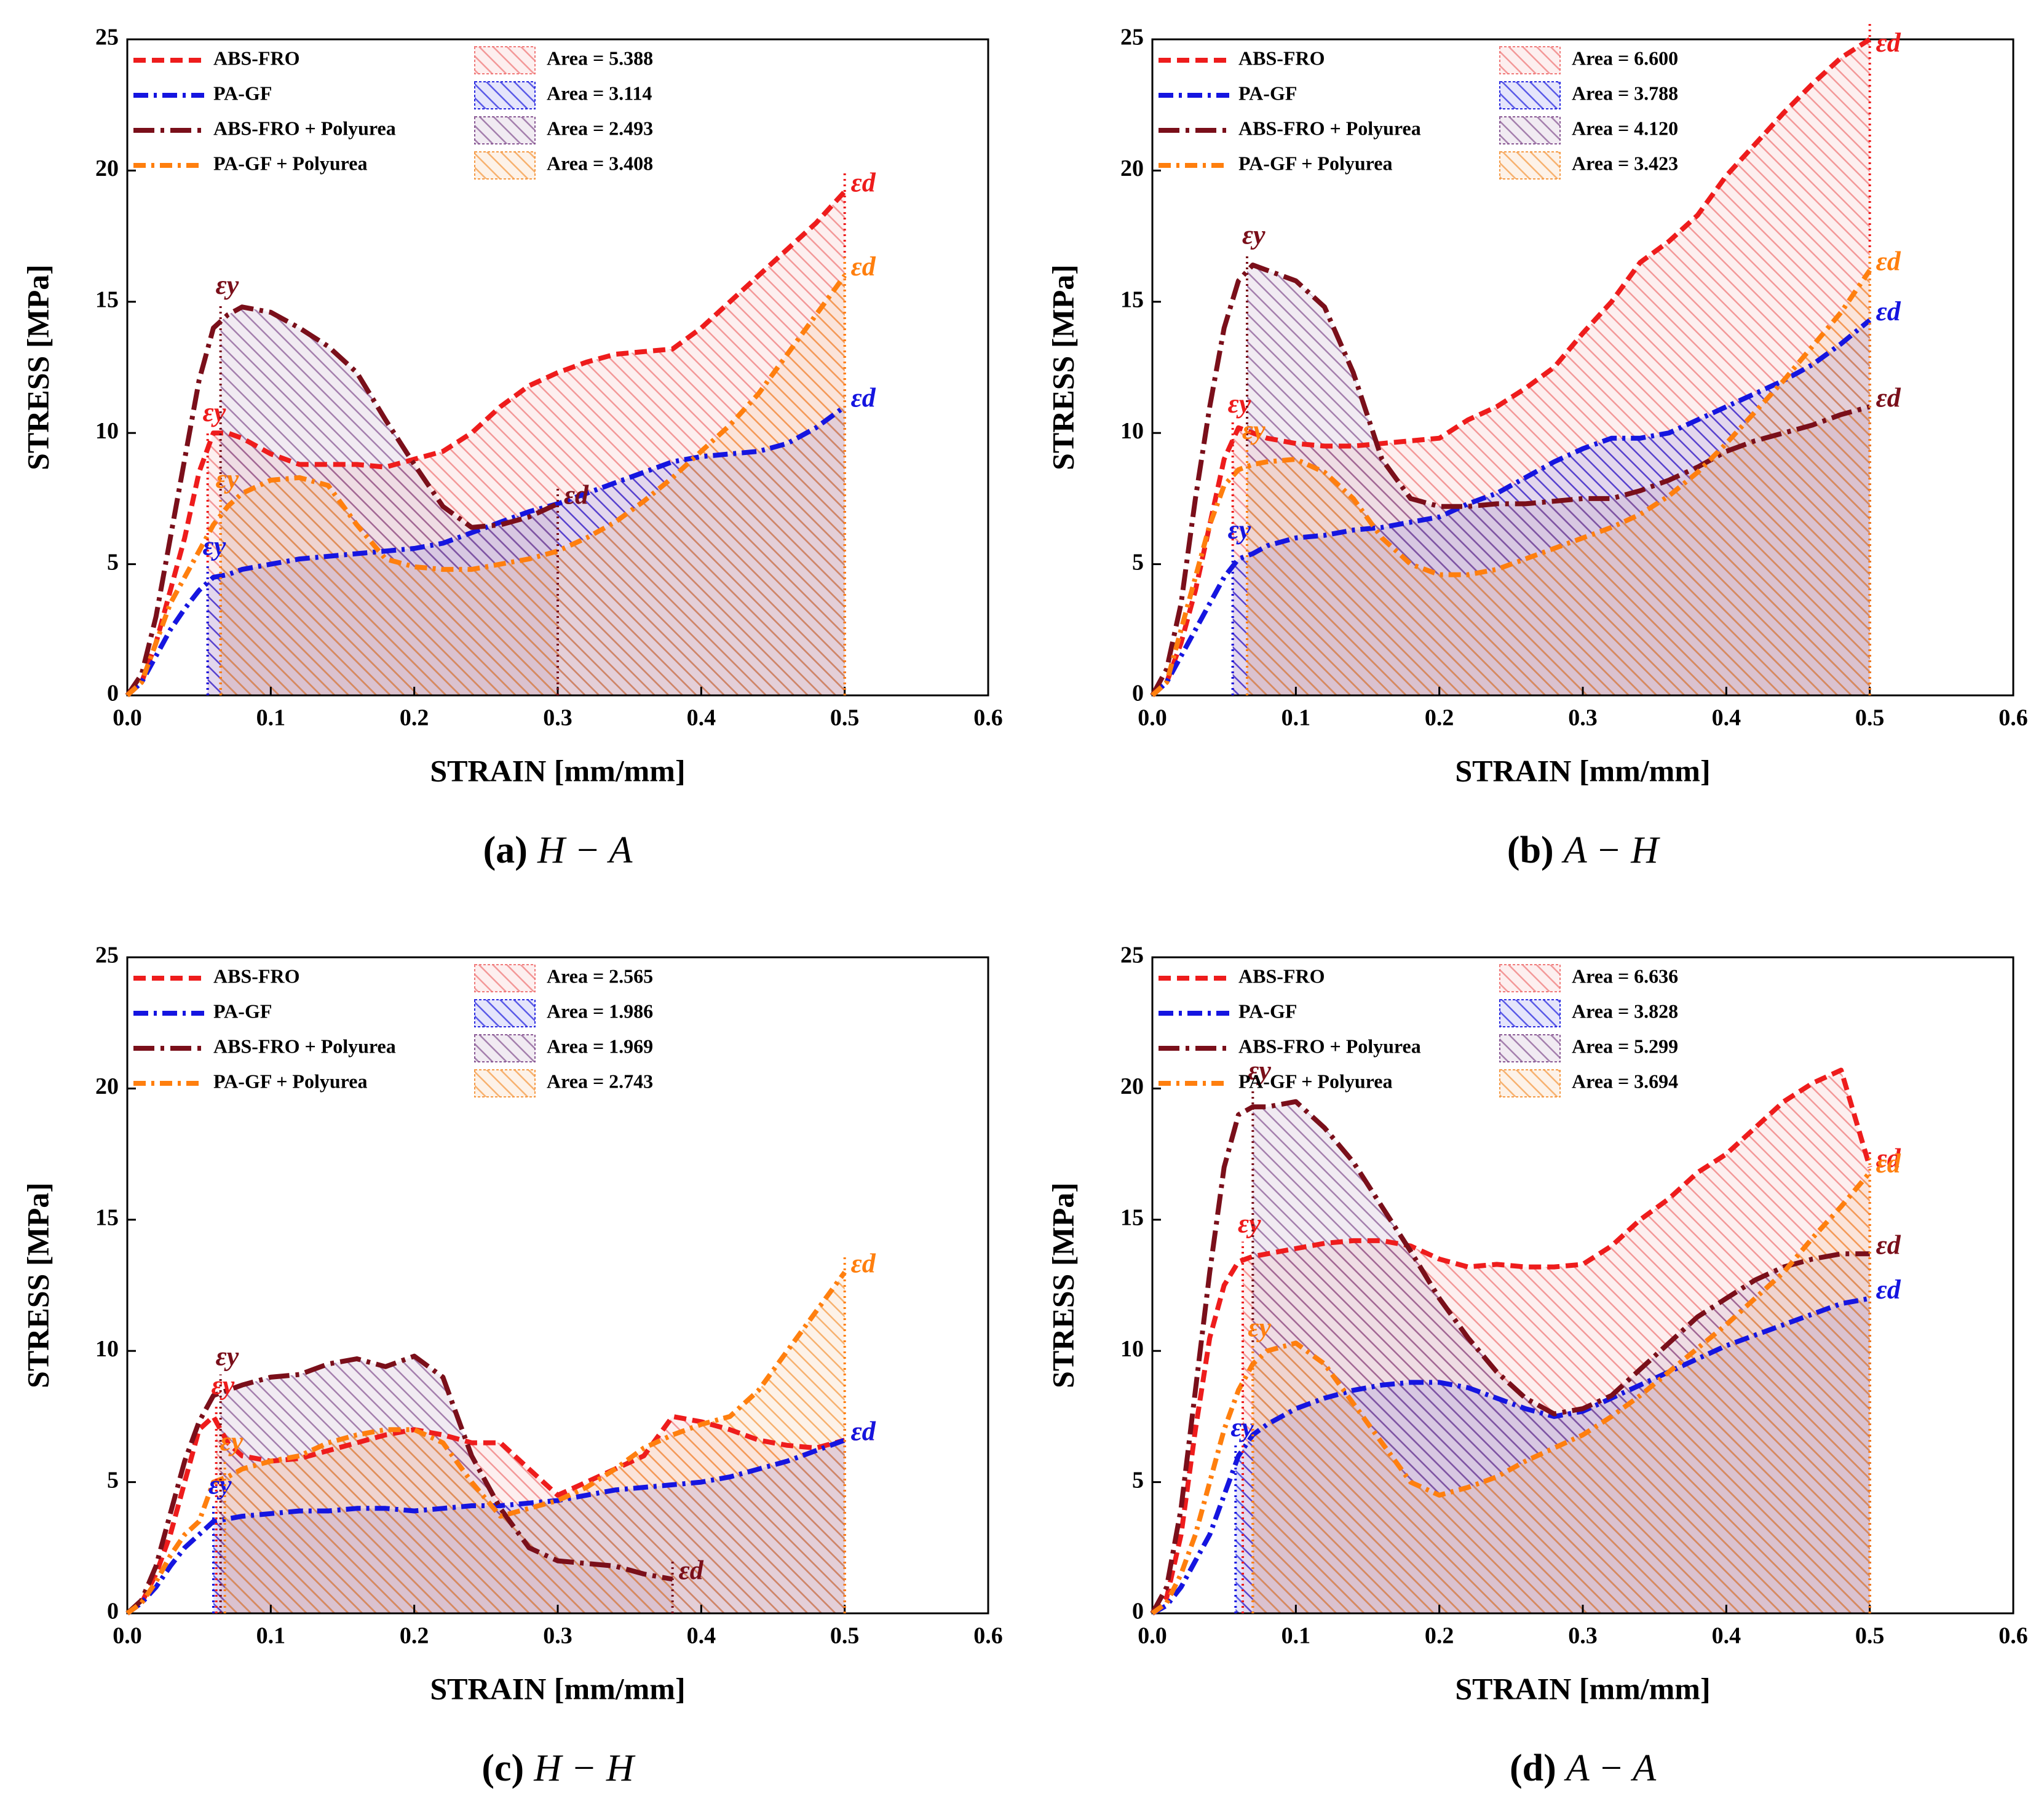 This screenshot has height=1807, width=2044. What do you see at coordinates (1584, 1768) in the screenshot?
I see `caption: (d) A − A` at bounding box center [1584, 1768].